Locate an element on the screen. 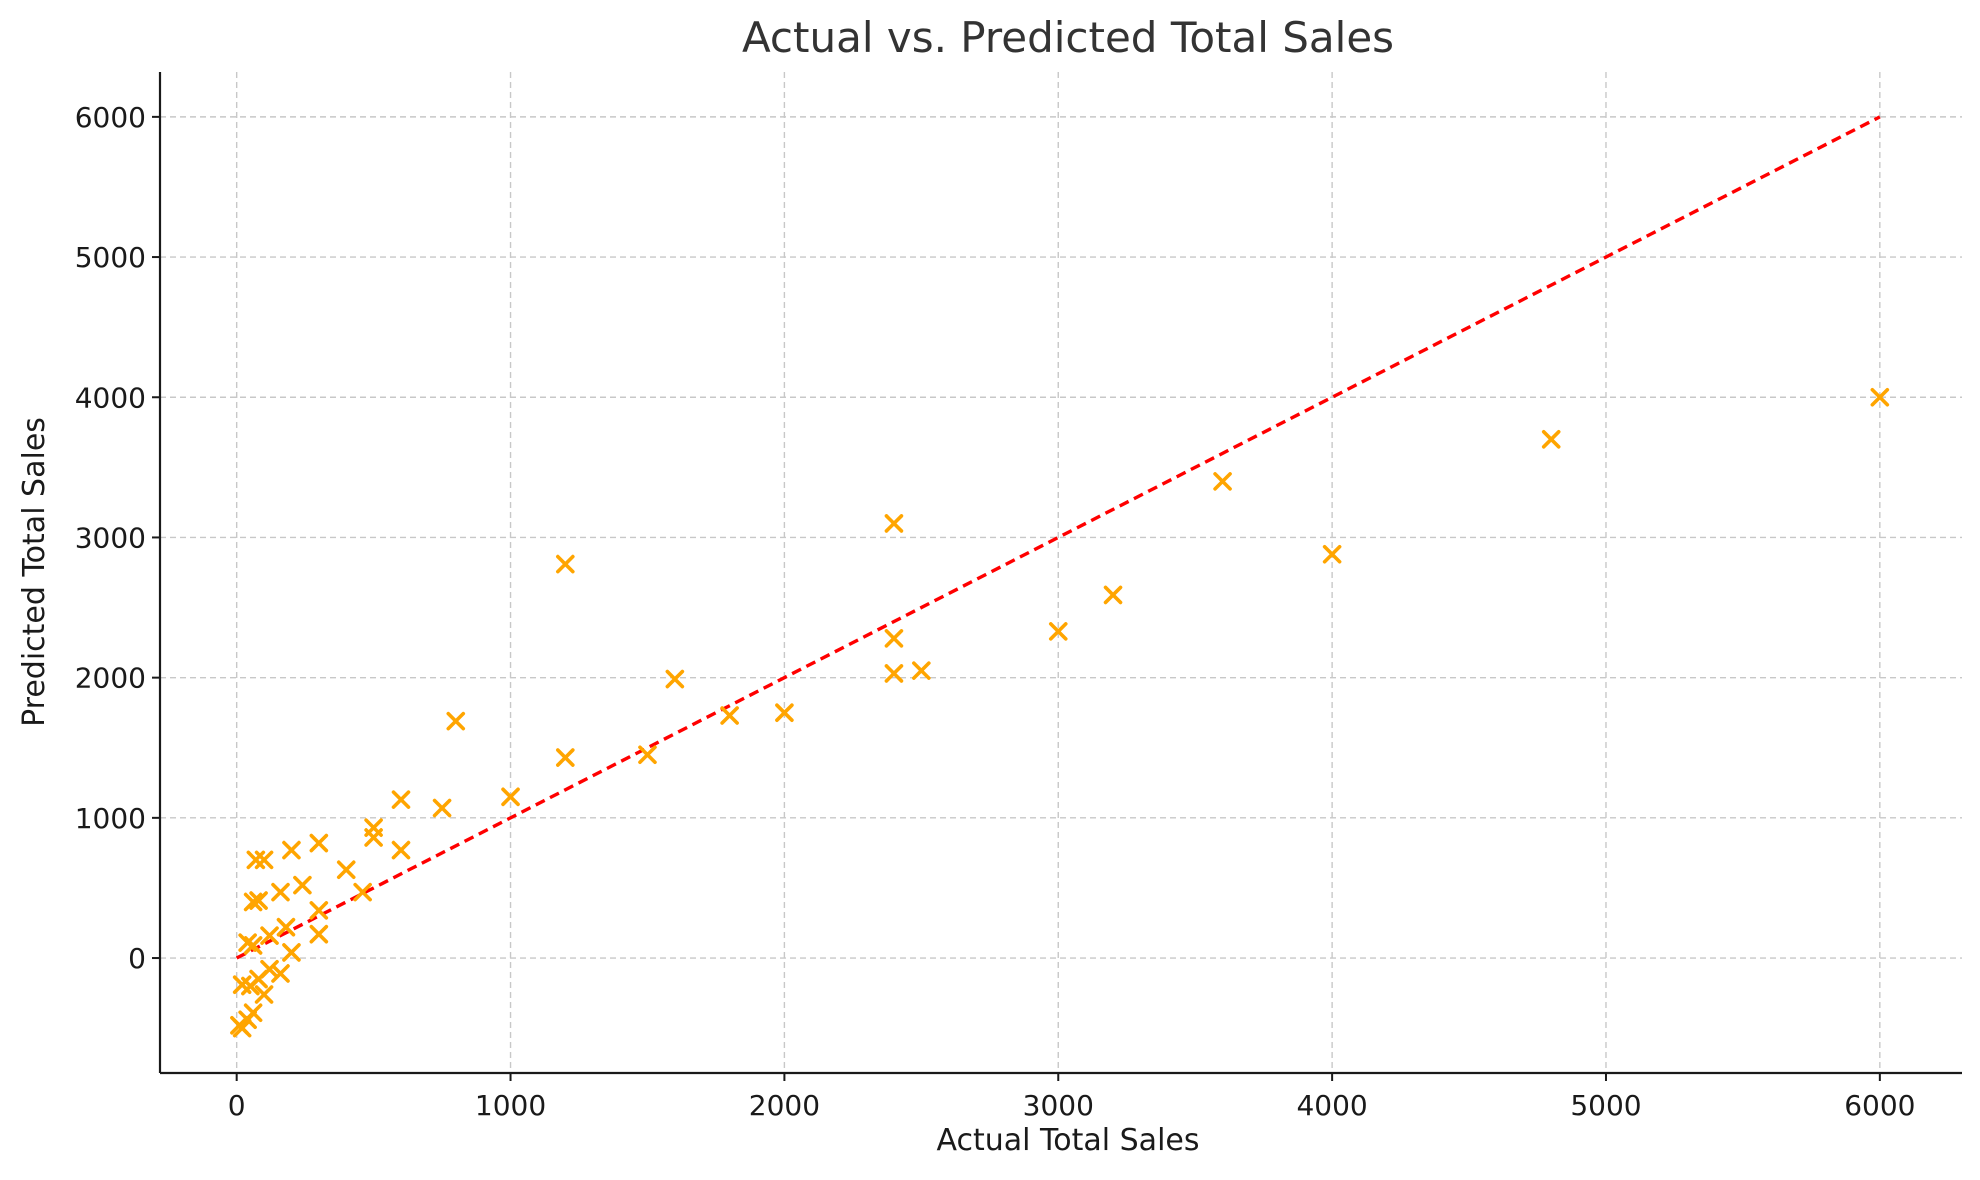 The image size is (1980, 1180). x-tick-label: 4000 is located at coordinates (1331, 1105).